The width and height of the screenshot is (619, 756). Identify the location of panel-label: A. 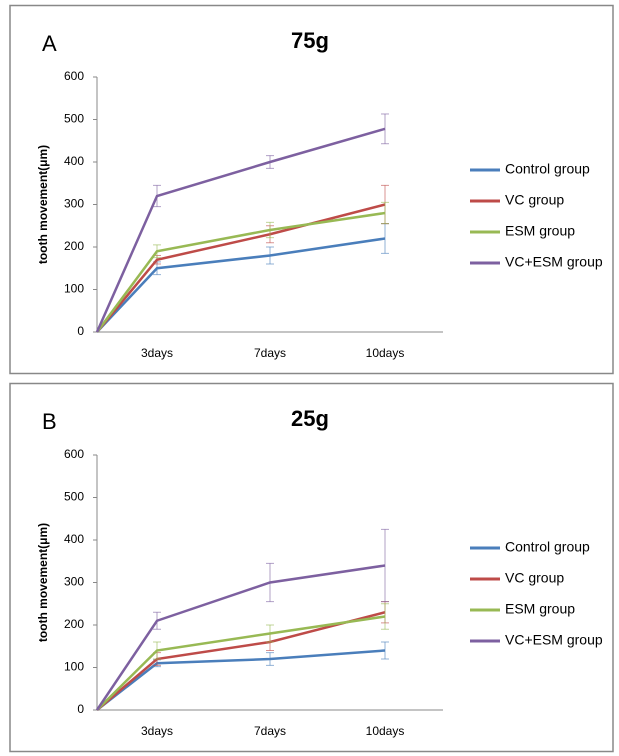
(49, 43).